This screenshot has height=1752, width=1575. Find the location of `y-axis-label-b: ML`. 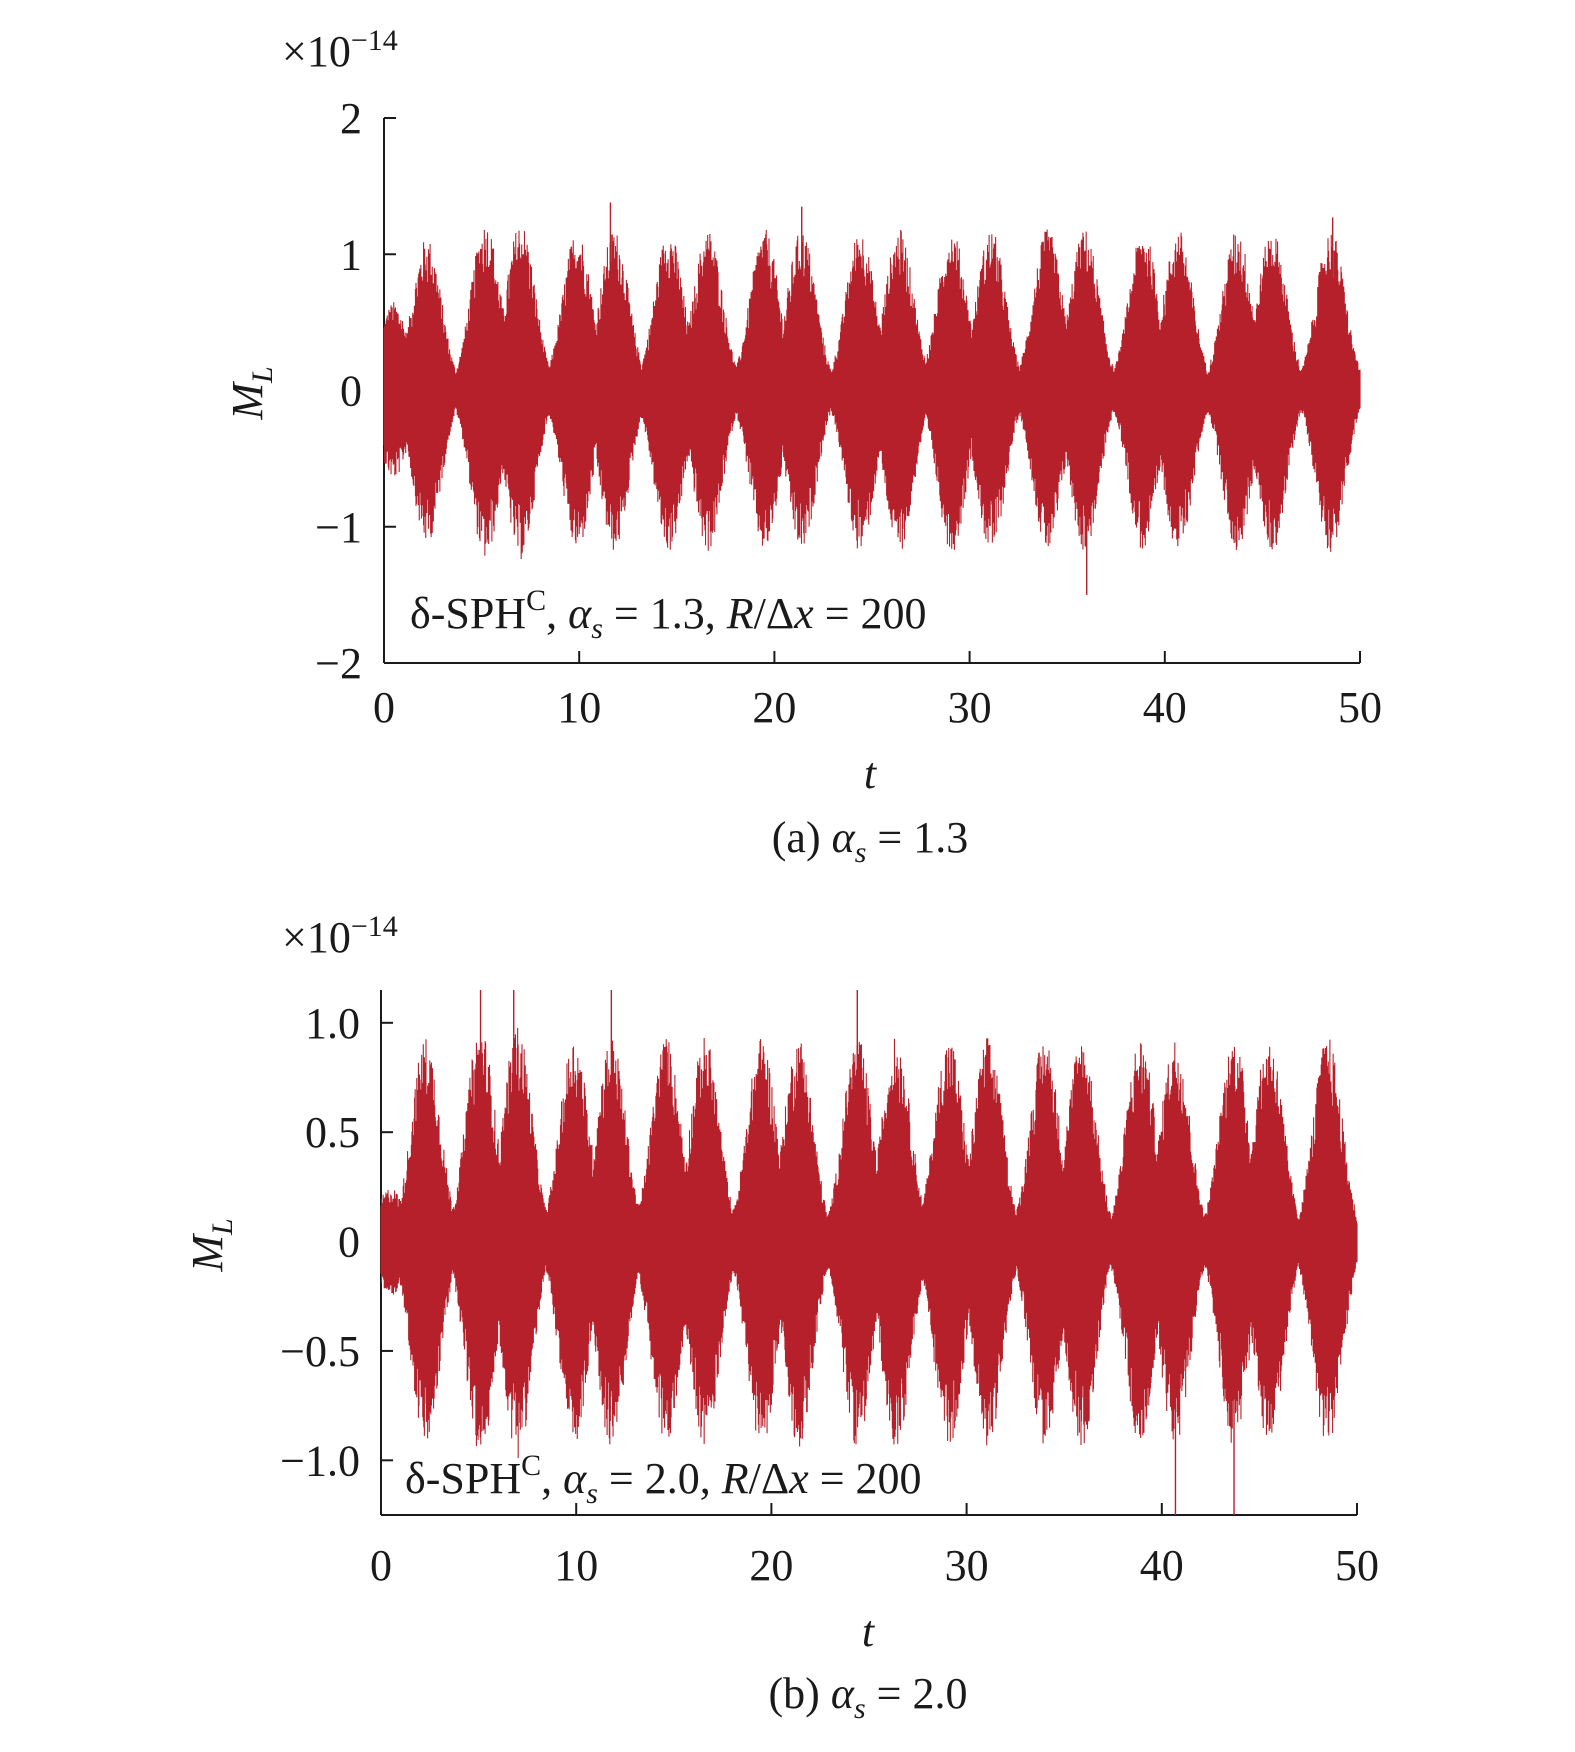

y-axis-label-b: ML is located at coordinates (211, 1245).